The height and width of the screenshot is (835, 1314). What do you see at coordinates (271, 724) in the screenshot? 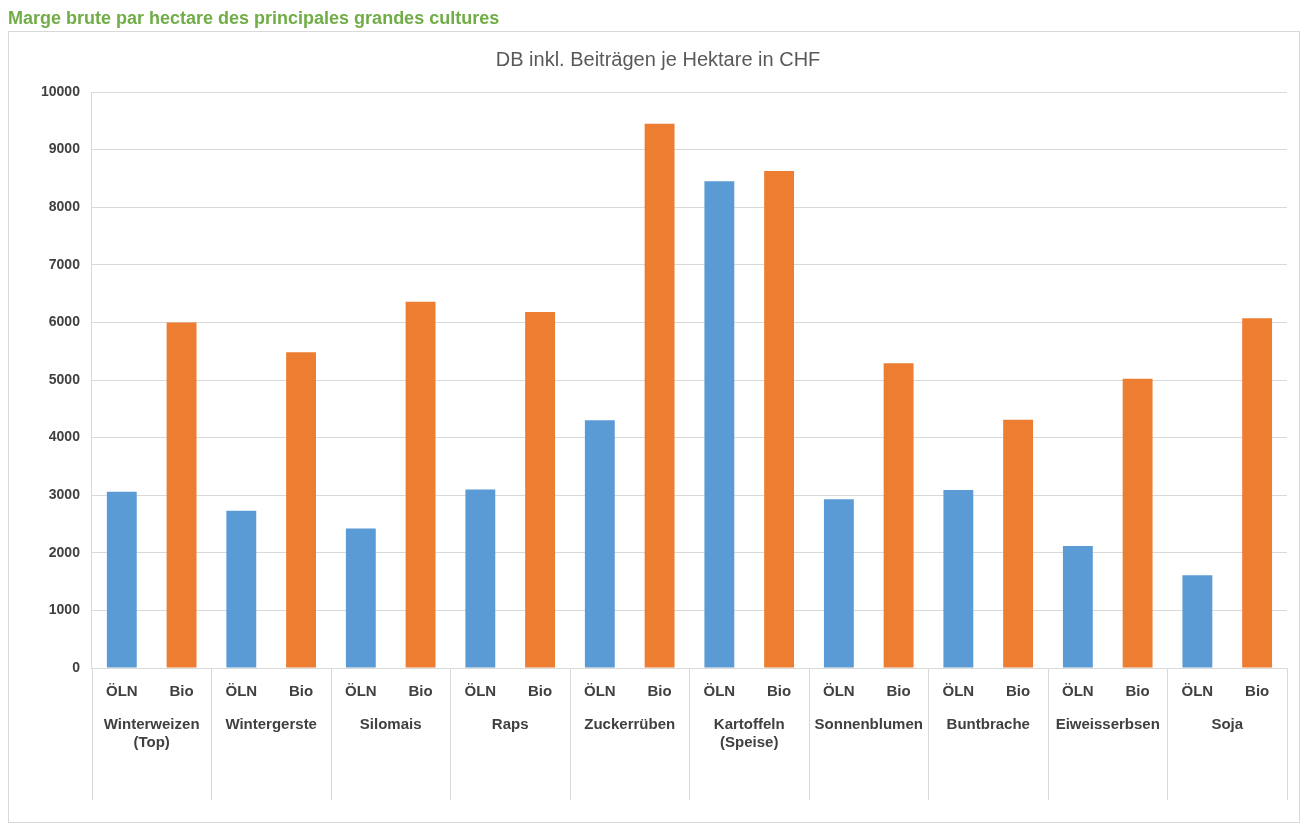
I see `x-tick-label: Wintergerste` at bounding box center [271, 724].